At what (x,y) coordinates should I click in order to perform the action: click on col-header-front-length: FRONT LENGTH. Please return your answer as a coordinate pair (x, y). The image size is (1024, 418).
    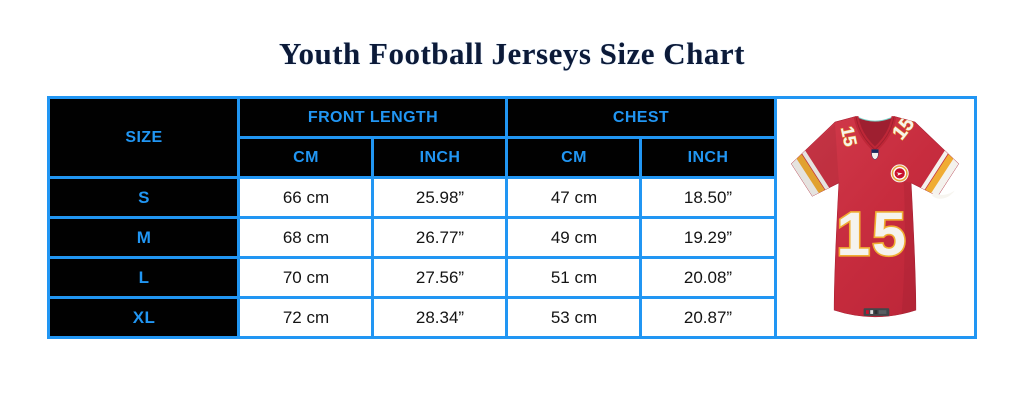
    Looking at the image, I should click on (373, 117).